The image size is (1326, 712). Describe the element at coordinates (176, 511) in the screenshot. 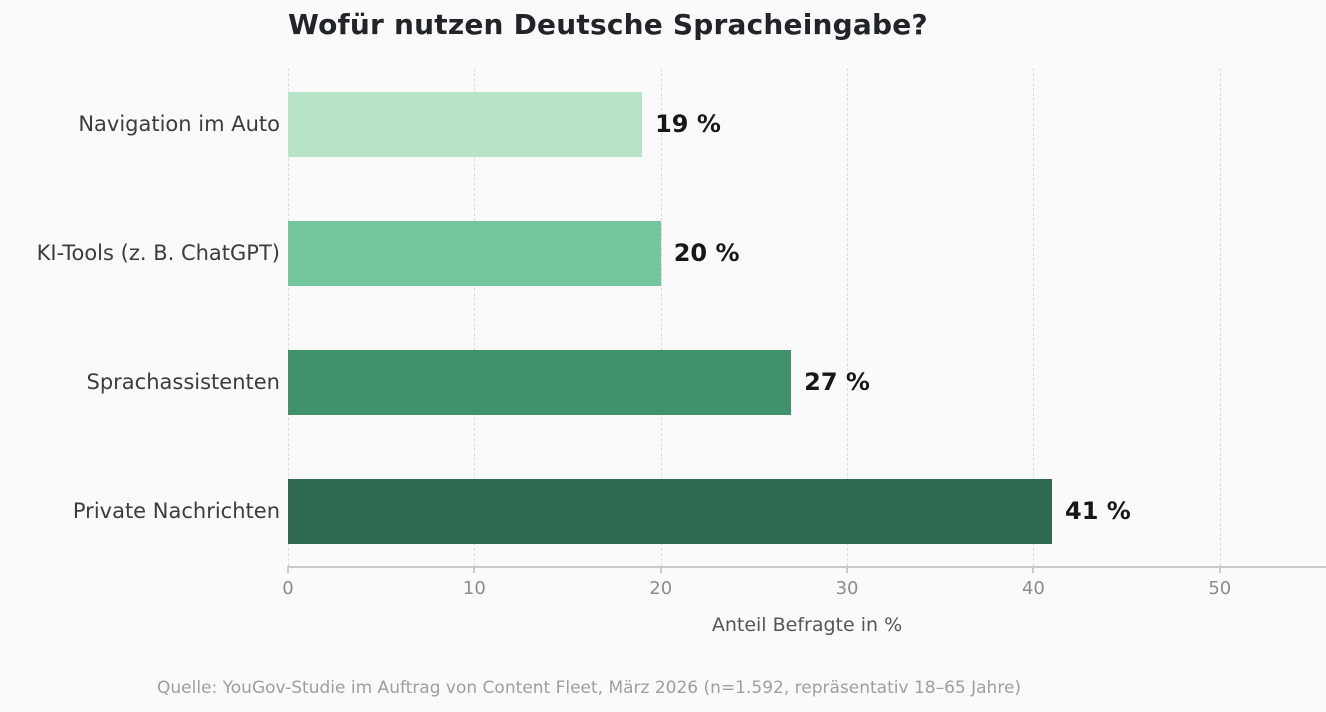

I see `category-label: Private Nachrichten` at that location.